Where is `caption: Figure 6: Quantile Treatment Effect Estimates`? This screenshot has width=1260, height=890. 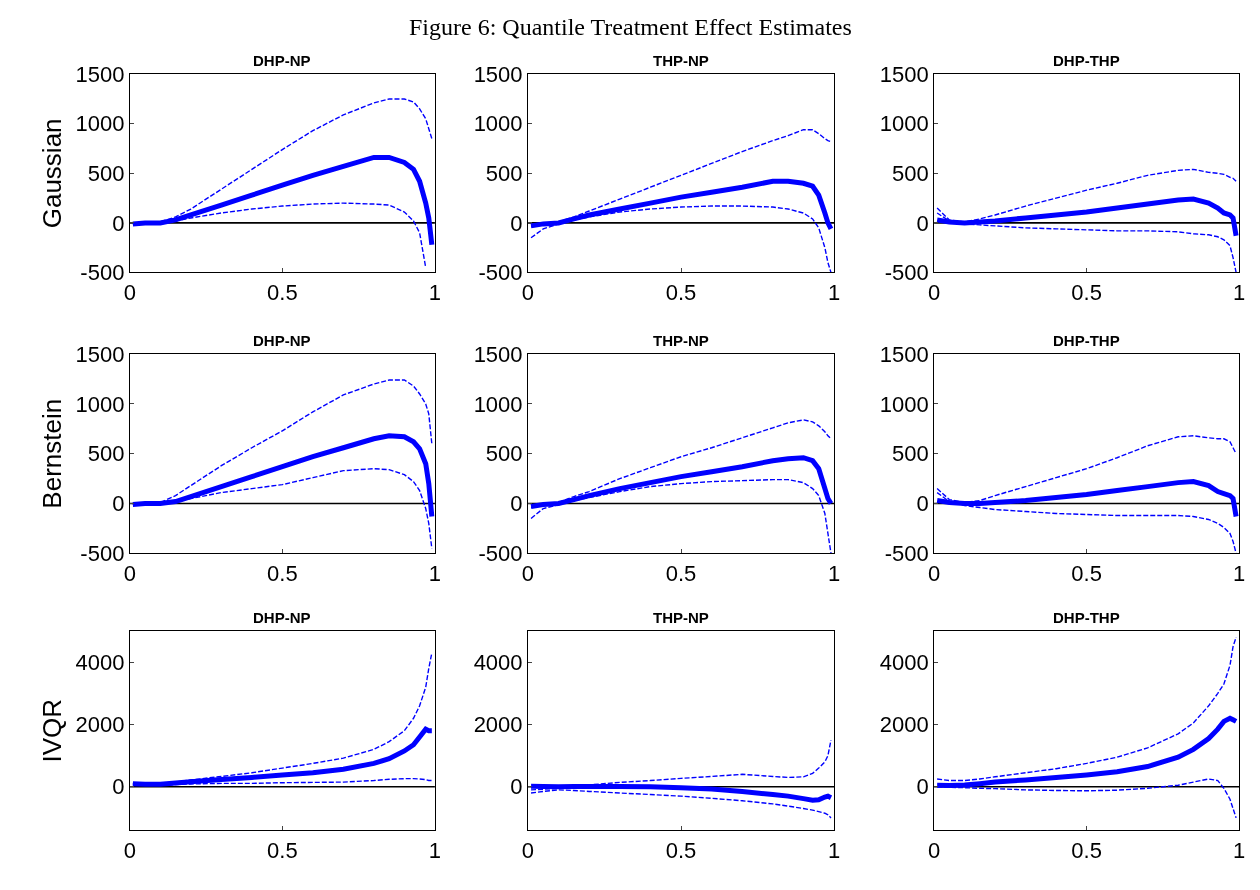 caption: Figure 6: Quantile Treatment Effect Estimates is located at coordinates (630, 27).